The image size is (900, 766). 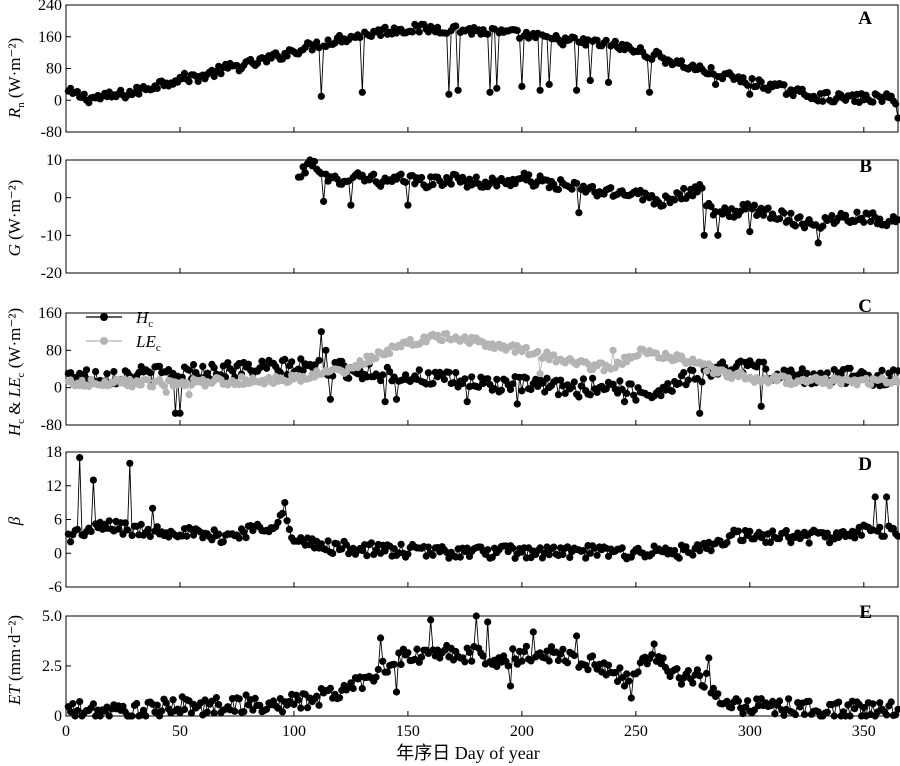 I want to click on panel-b-ylabel-main: G, so click(x=14, y=250).